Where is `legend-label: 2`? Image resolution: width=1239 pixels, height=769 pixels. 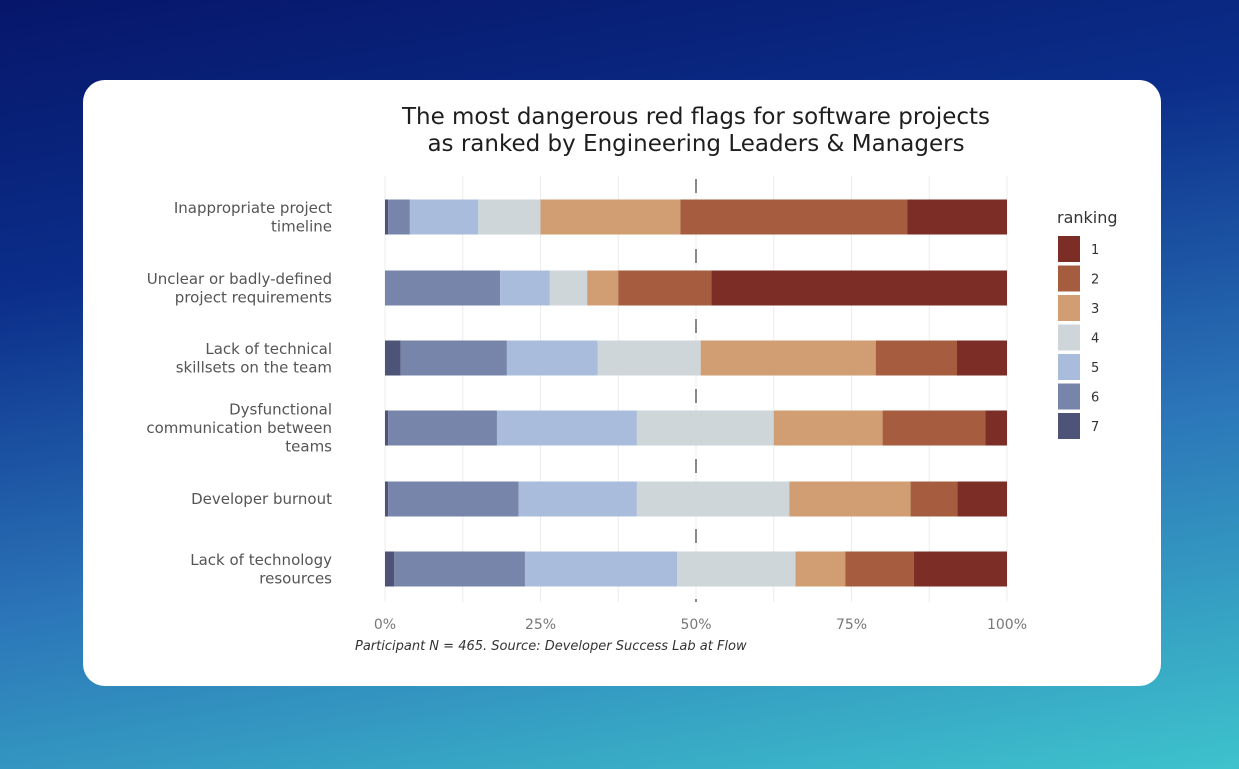
legend-label: 2 is located at coordinates (1095, 280).